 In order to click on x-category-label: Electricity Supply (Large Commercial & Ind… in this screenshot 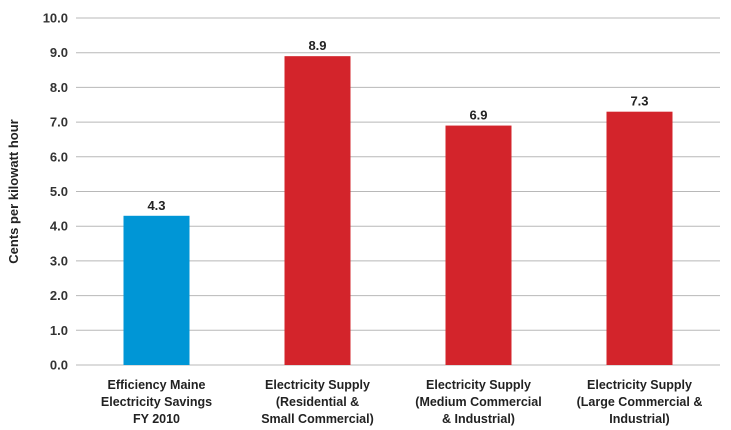, I will do `click(640, 402)`.